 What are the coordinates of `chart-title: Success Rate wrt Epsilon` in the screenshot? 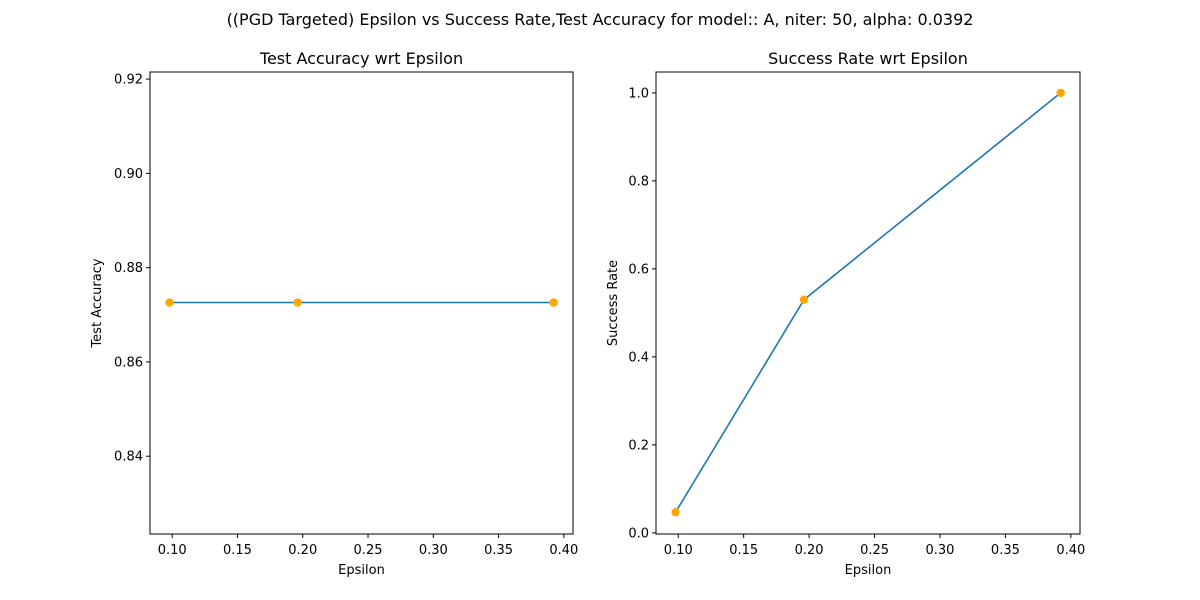 It's located at (868, 58).